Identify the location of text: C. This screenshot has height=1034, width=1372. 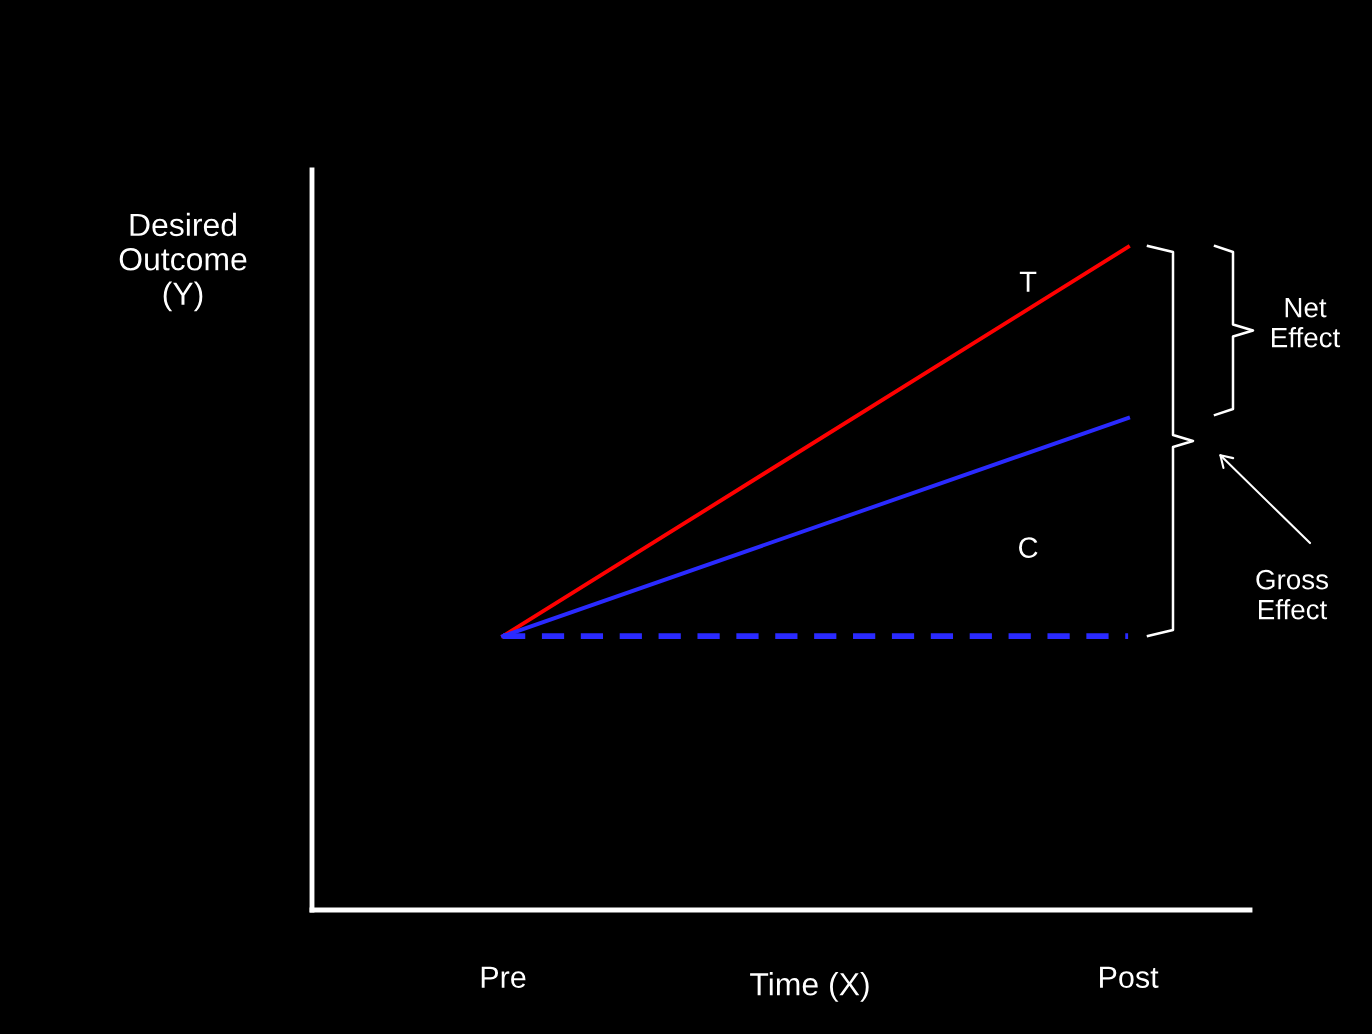
(1028, 547).